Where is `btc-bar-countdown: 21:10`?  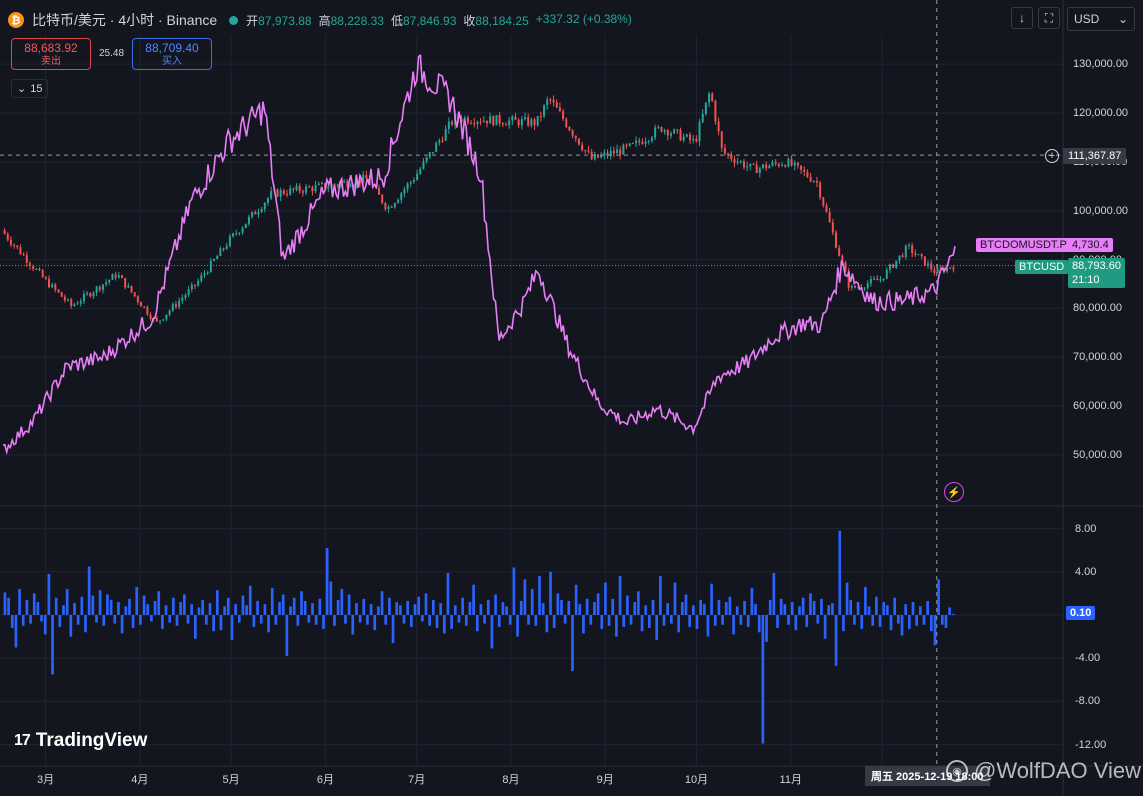
btc-bar-countdown: 21:10 is located at coordinates (1086, 280).